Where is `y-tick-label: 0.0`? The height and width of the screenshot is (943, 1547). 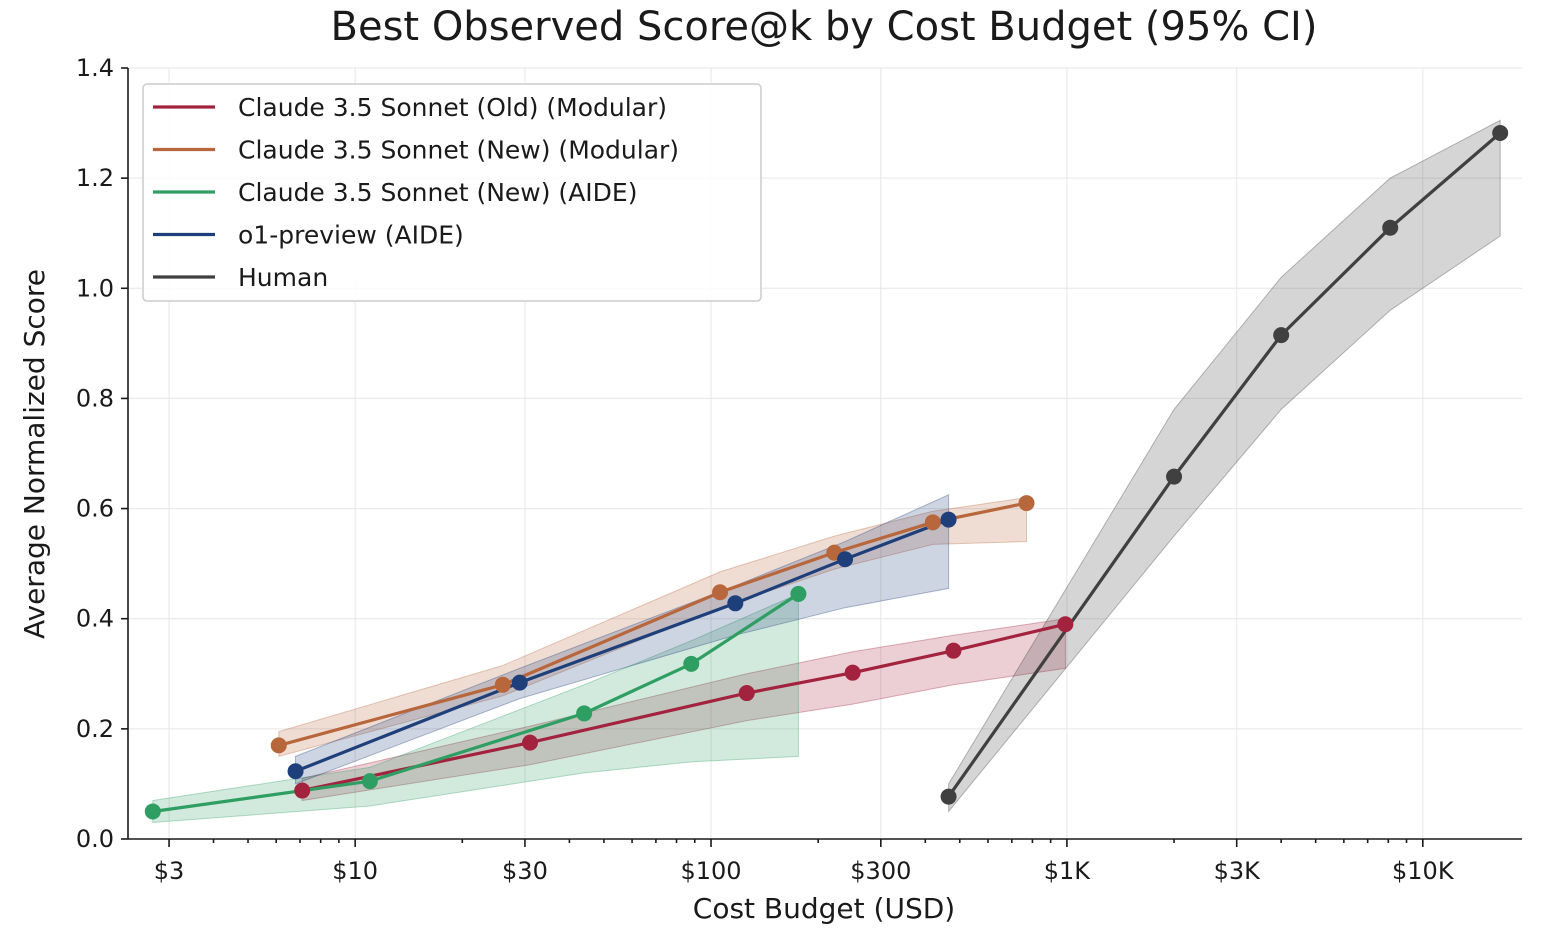
y-tick-label: 0.0 is located at coordinates (95, 839).